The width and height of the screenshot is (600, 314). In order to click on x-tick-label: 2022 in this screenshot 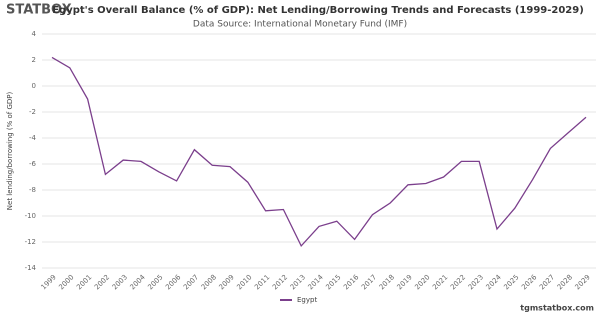, I will do `click(458, 282)`.